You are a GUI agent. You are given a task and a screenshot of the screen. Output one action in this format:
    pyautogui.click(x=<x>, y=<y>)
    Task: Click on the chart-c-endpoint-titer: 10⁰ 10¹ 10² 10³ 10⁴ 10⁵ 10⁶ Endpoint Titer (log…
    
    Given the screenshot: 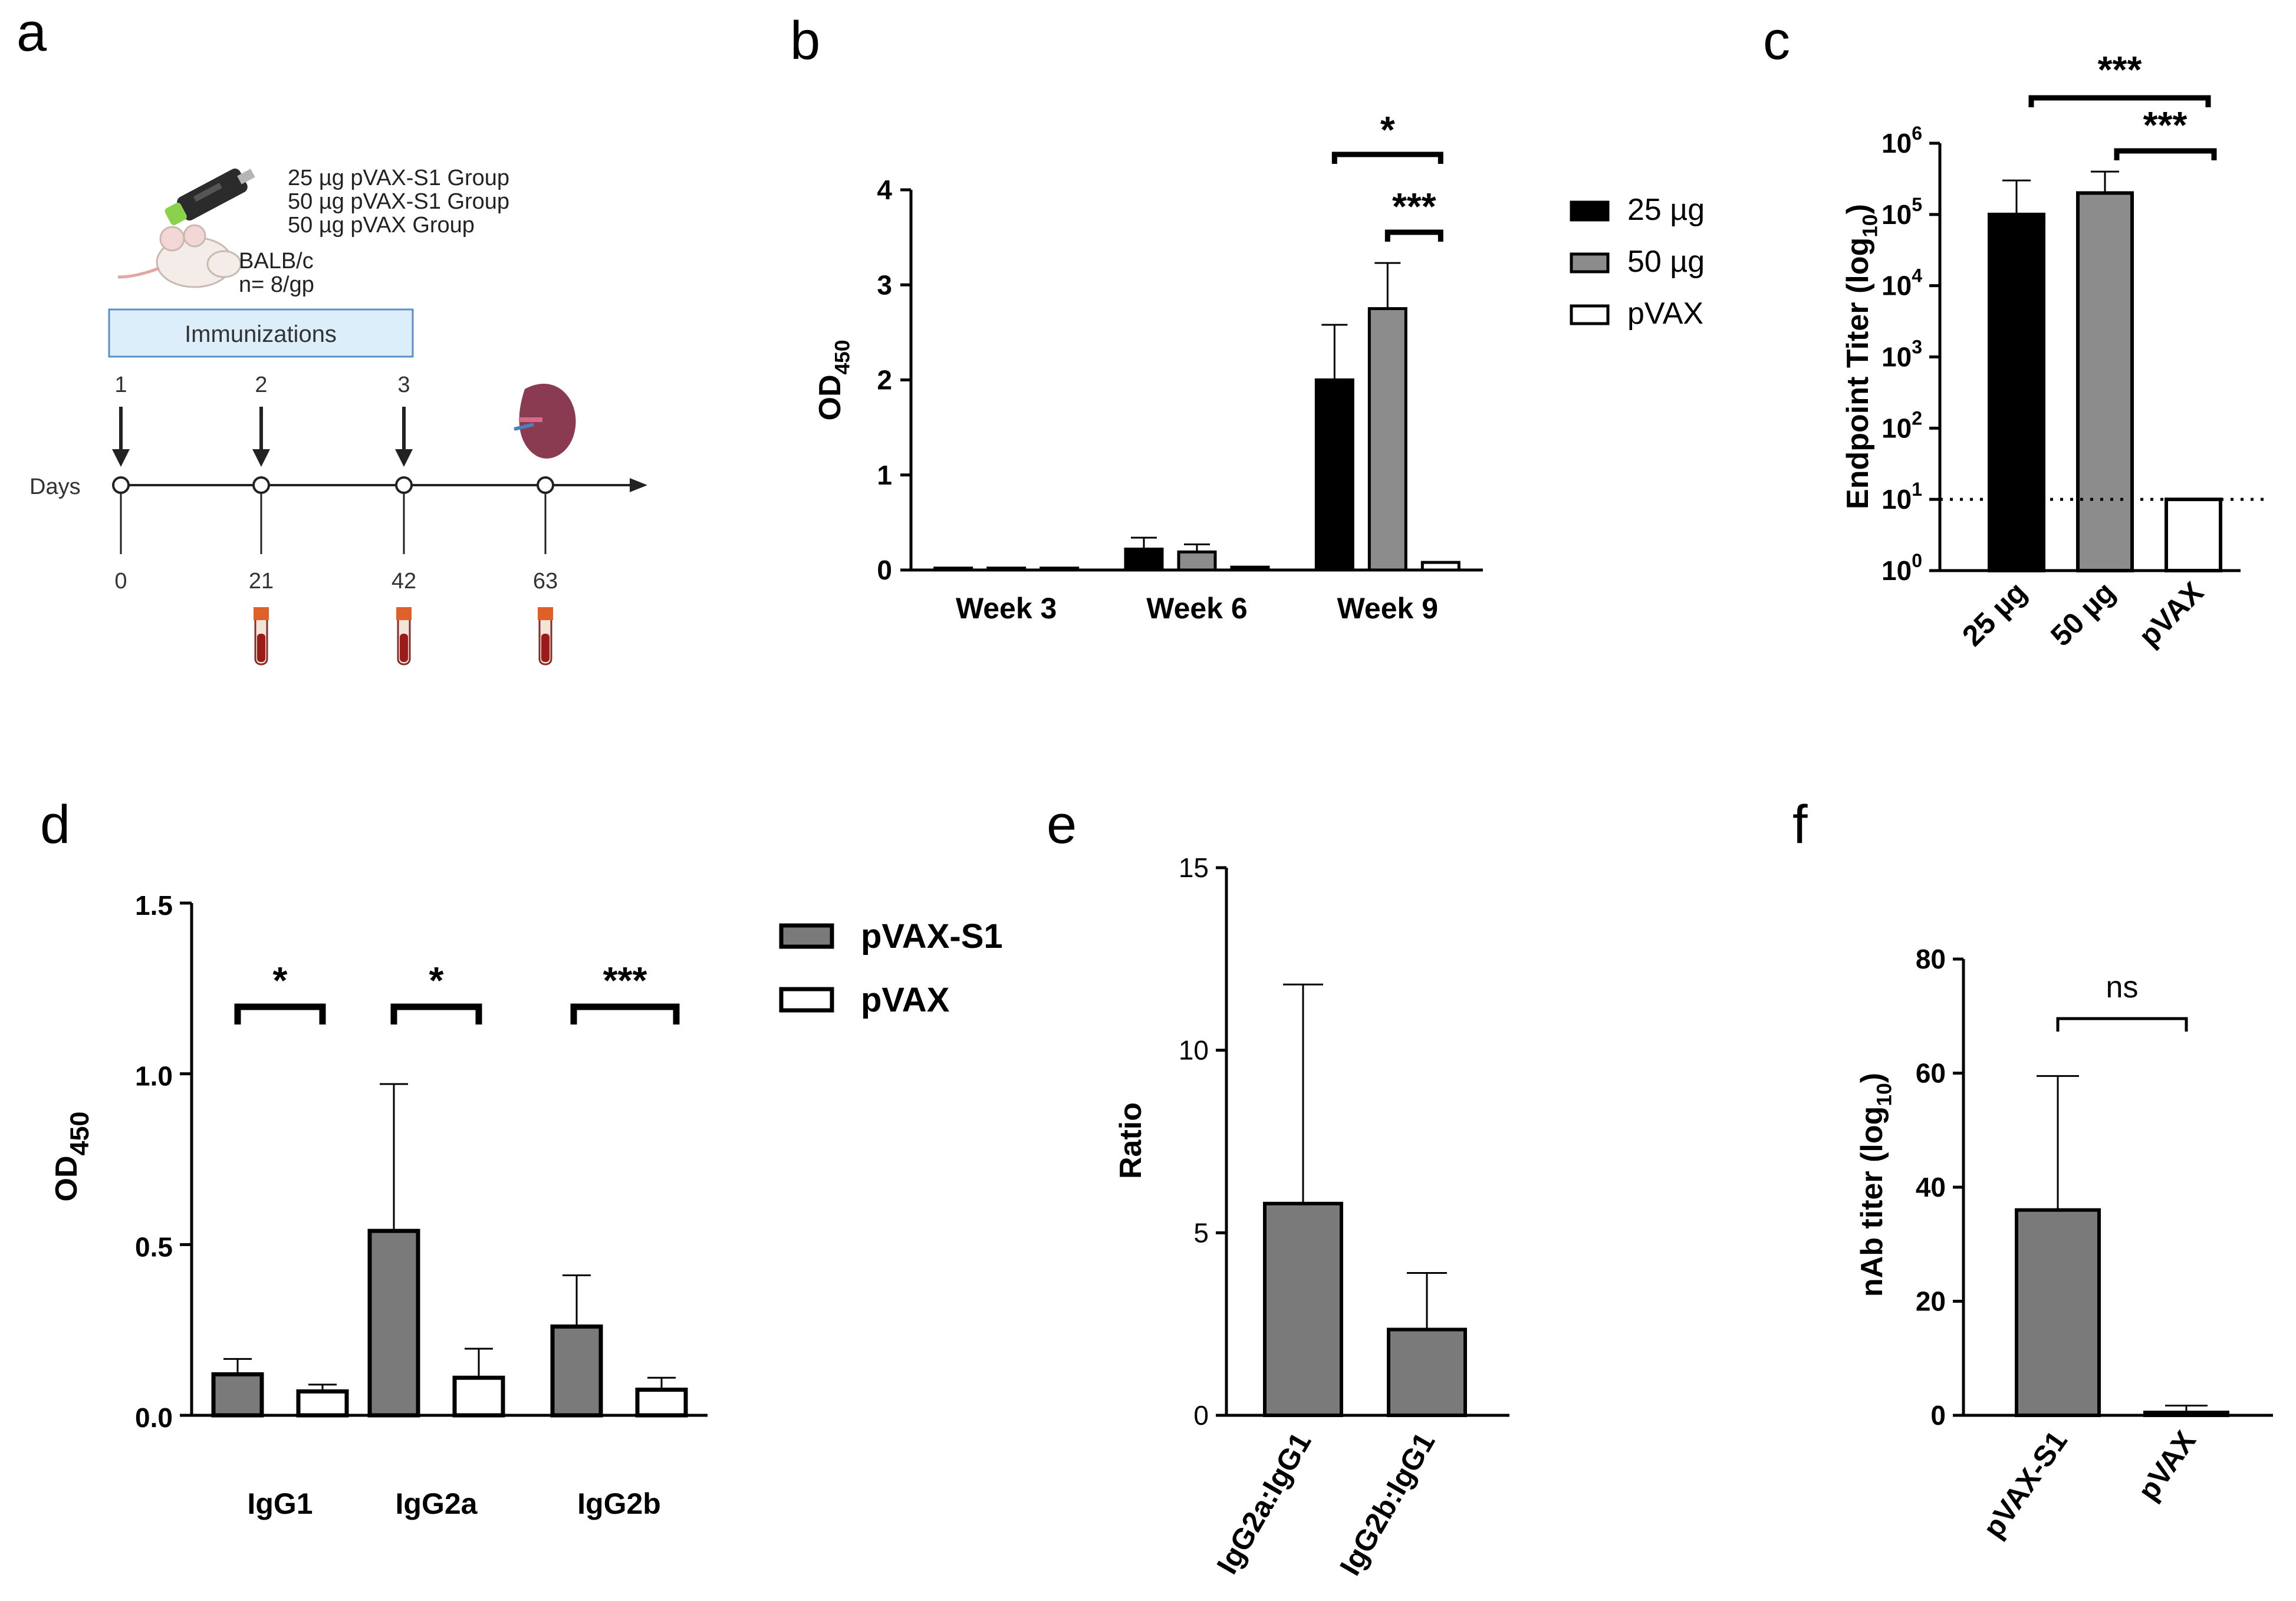 What is the action you would take?
    pyautogui.click(x=2054, y=350)
    